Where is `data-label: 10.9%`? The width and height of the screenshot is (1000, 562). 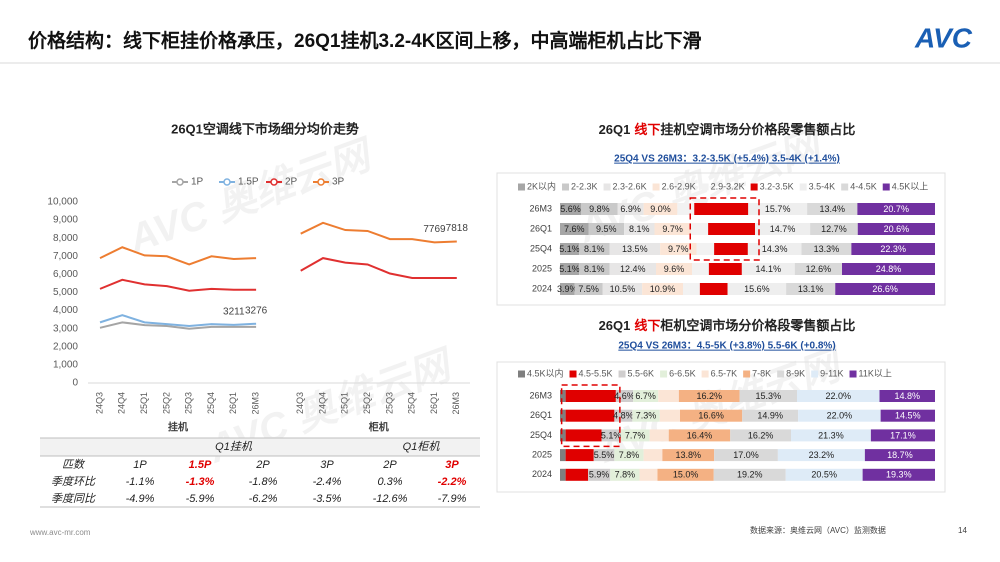
data-label: 10.9% is located at coordinates (663, 289).